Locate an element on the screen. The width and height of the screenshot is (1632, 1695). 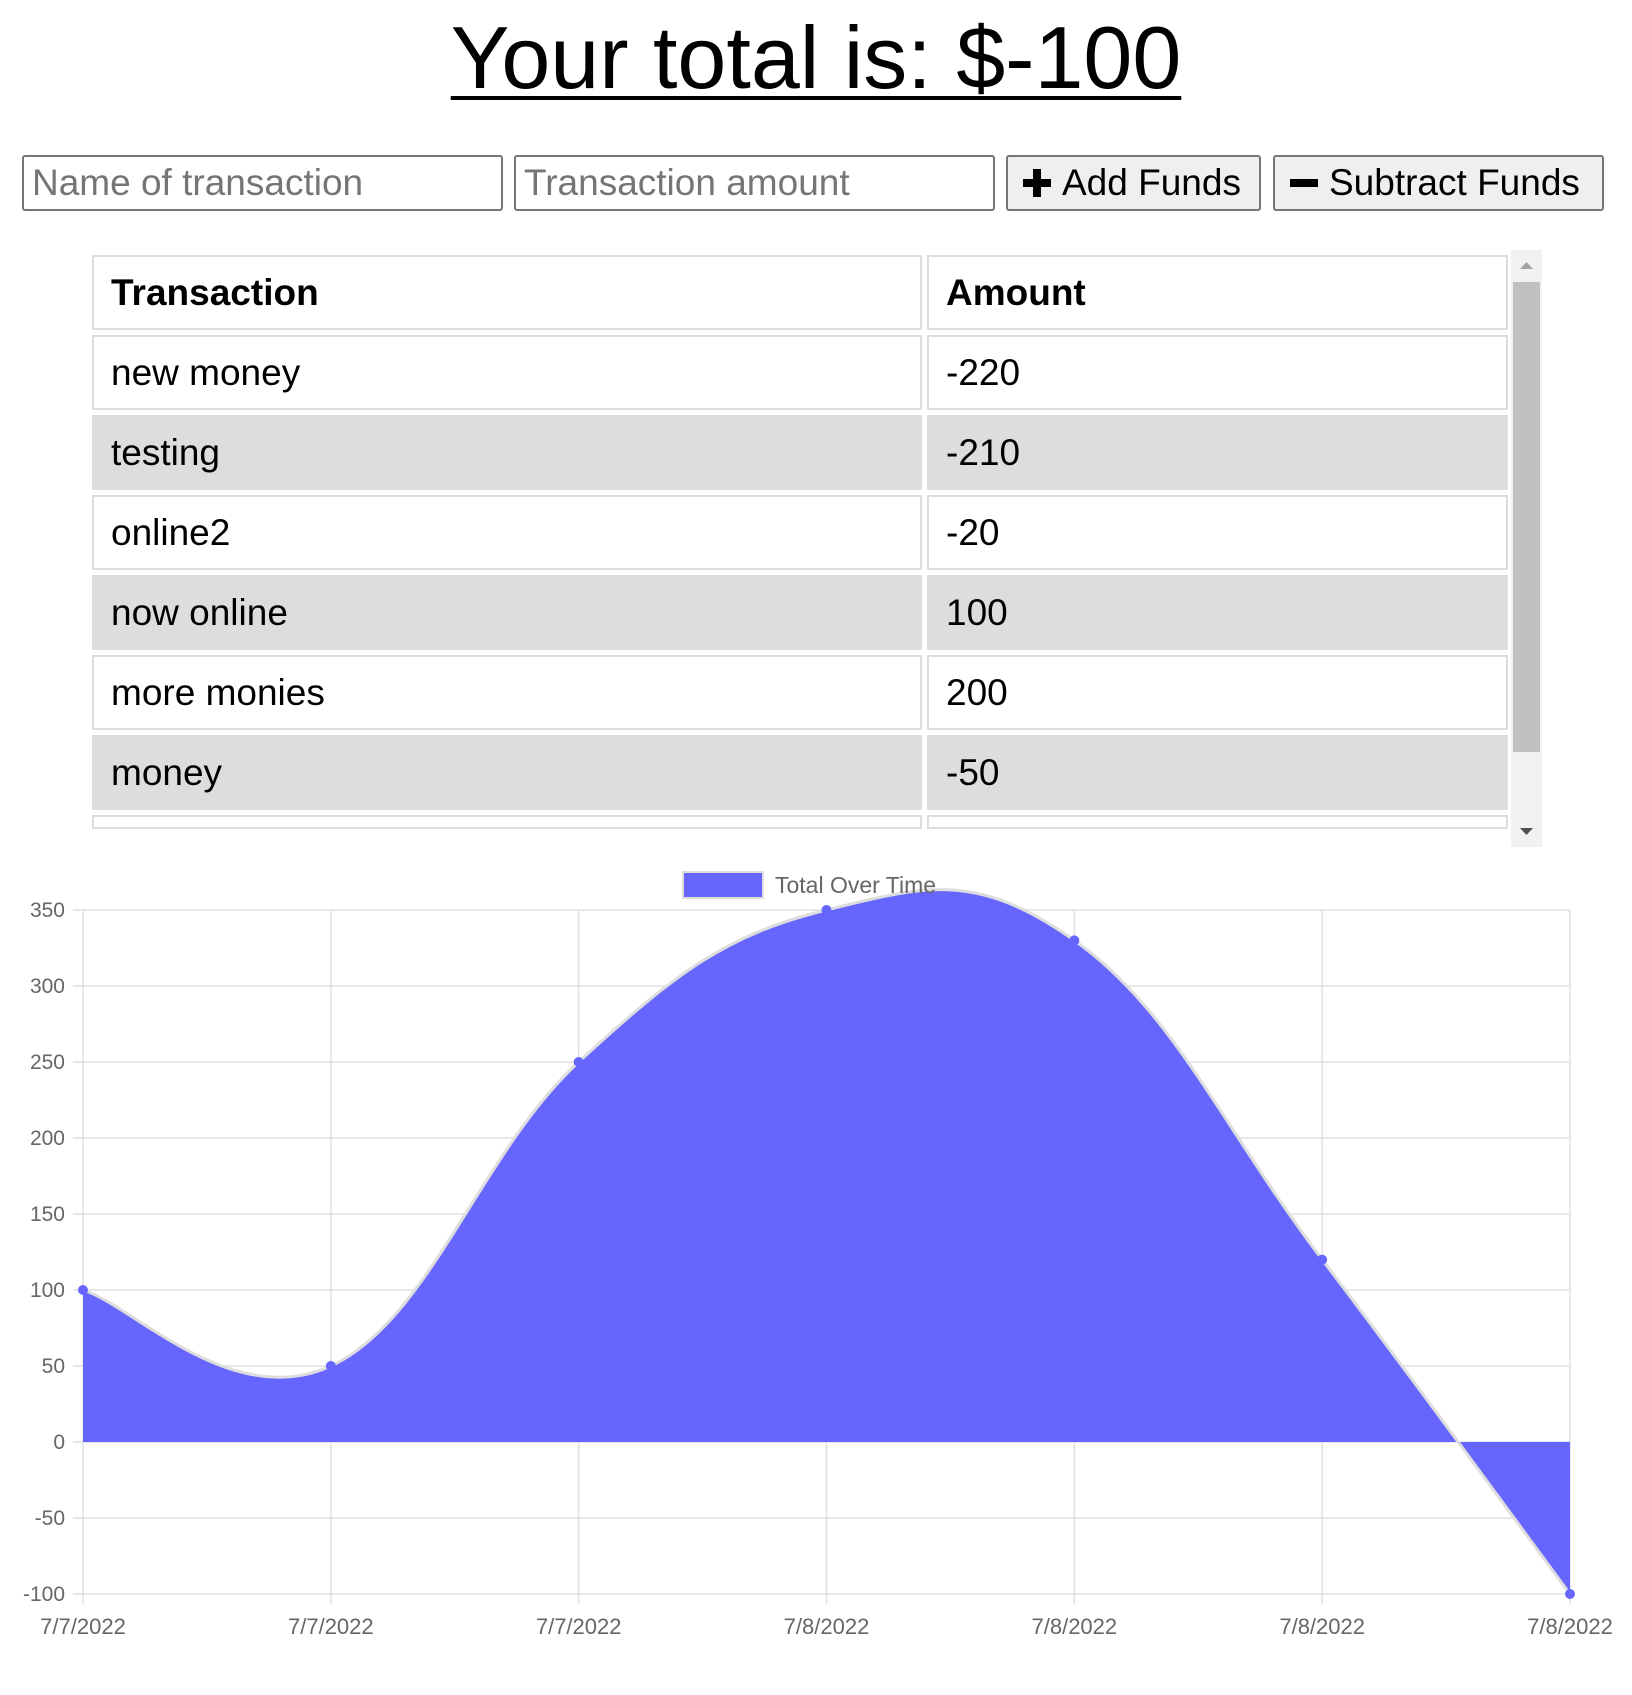
add-funds-button: Add Funds is located at coordinates (1133, 183).